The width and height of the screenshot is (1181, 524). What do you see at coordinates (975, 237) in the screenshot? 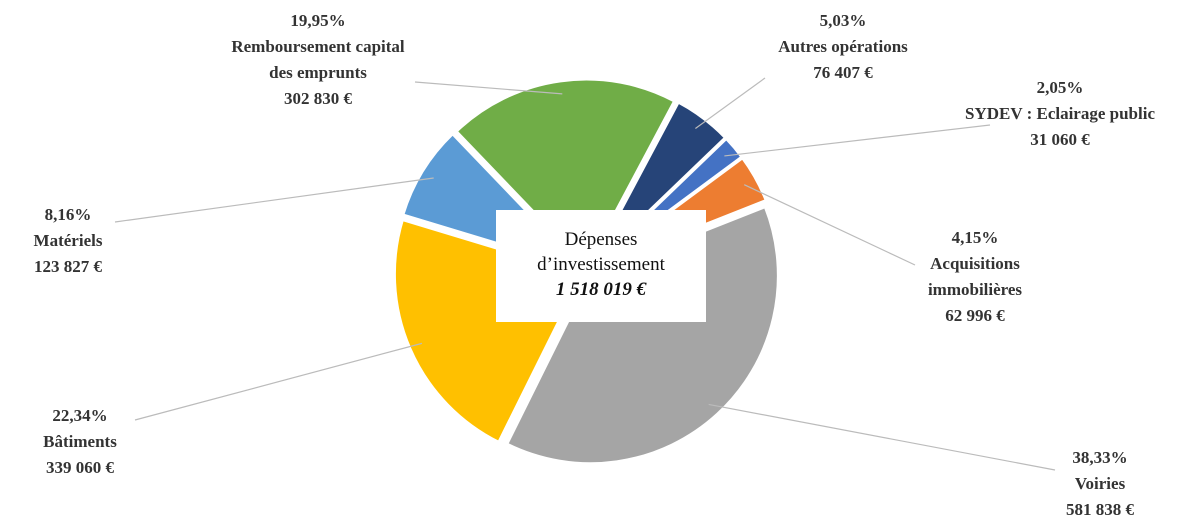
I see `percent-label: 4,15%` at bounding box center [975, 237].